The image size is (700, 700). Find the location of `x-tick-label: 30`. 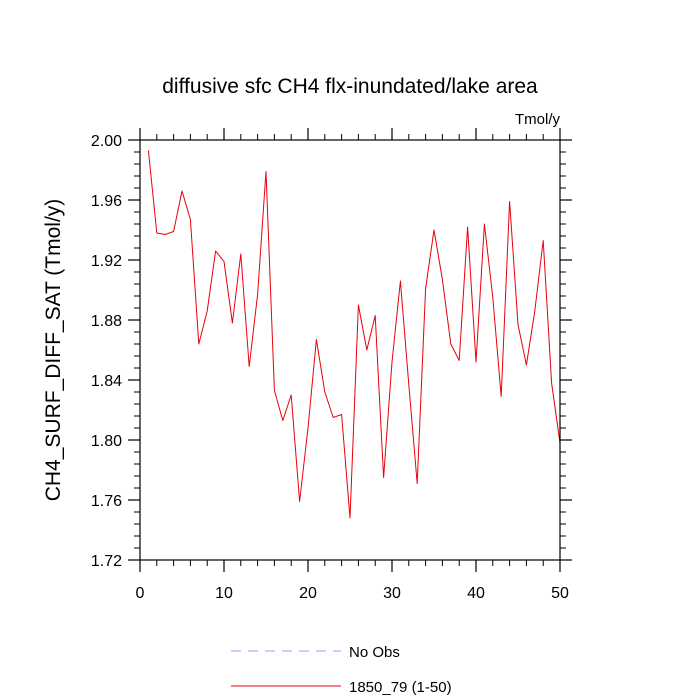

x-tick-label: 30 is located at coordinates (392, 593).